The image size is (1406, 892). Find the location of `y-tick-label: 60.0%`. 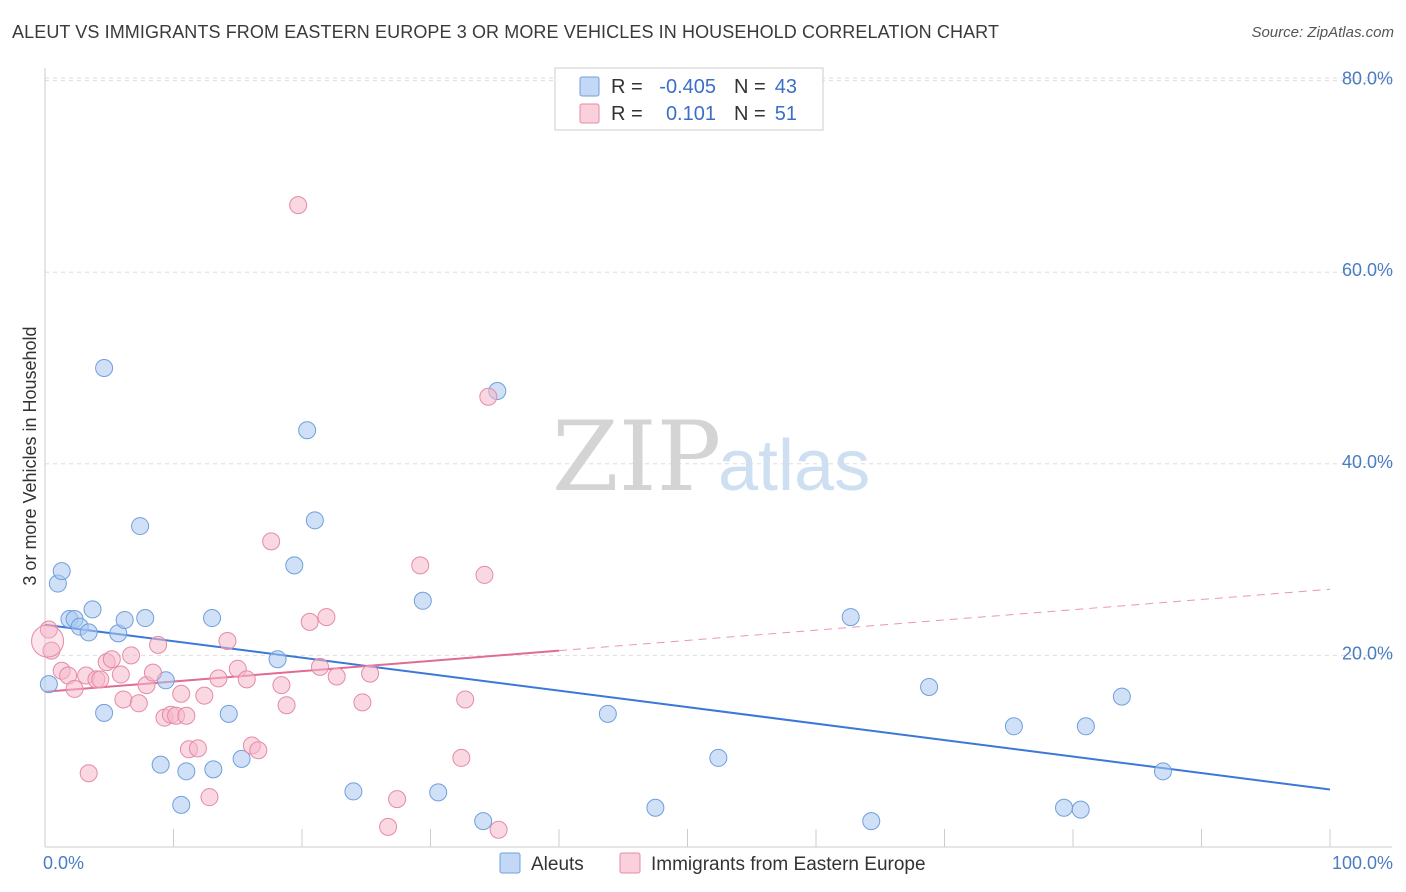

y-tick-label: 60.0% is located at coordinates (1367, 270).